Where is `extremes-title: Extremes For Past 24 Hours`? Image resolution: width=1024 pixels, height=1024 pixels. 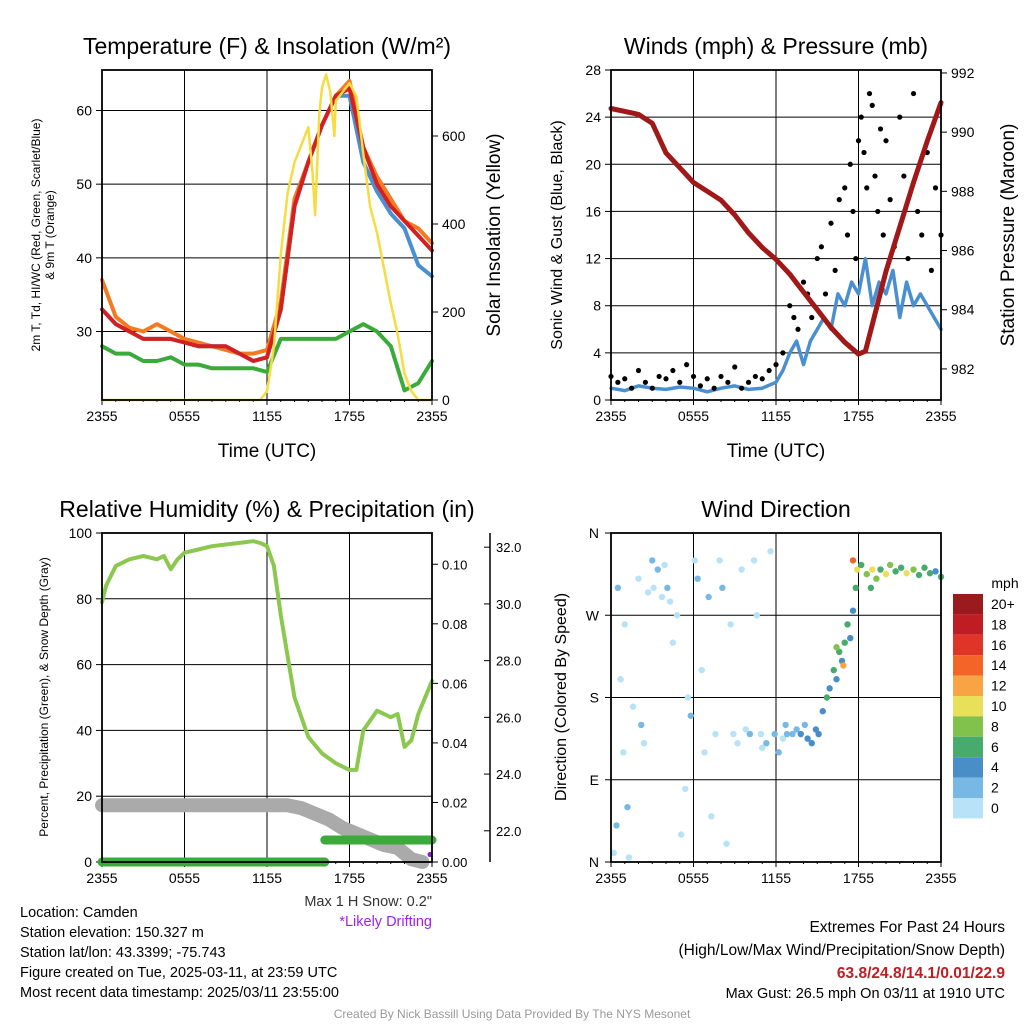
extremes-title: Extremes For Past 24 Hours is located at coordinates (907, 927).